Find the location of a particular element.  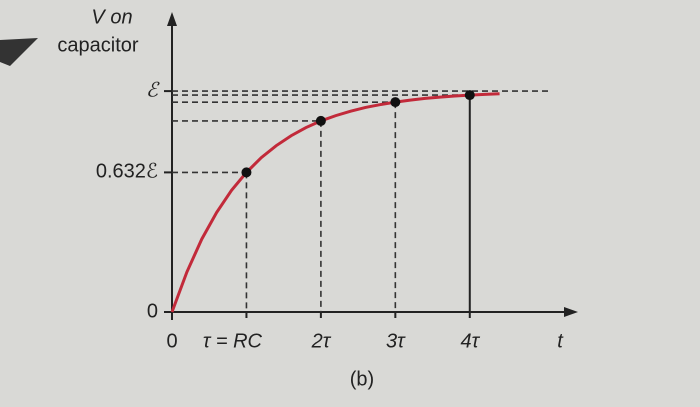

y-axis-label: capacitor is located at coordinates (97, 45).